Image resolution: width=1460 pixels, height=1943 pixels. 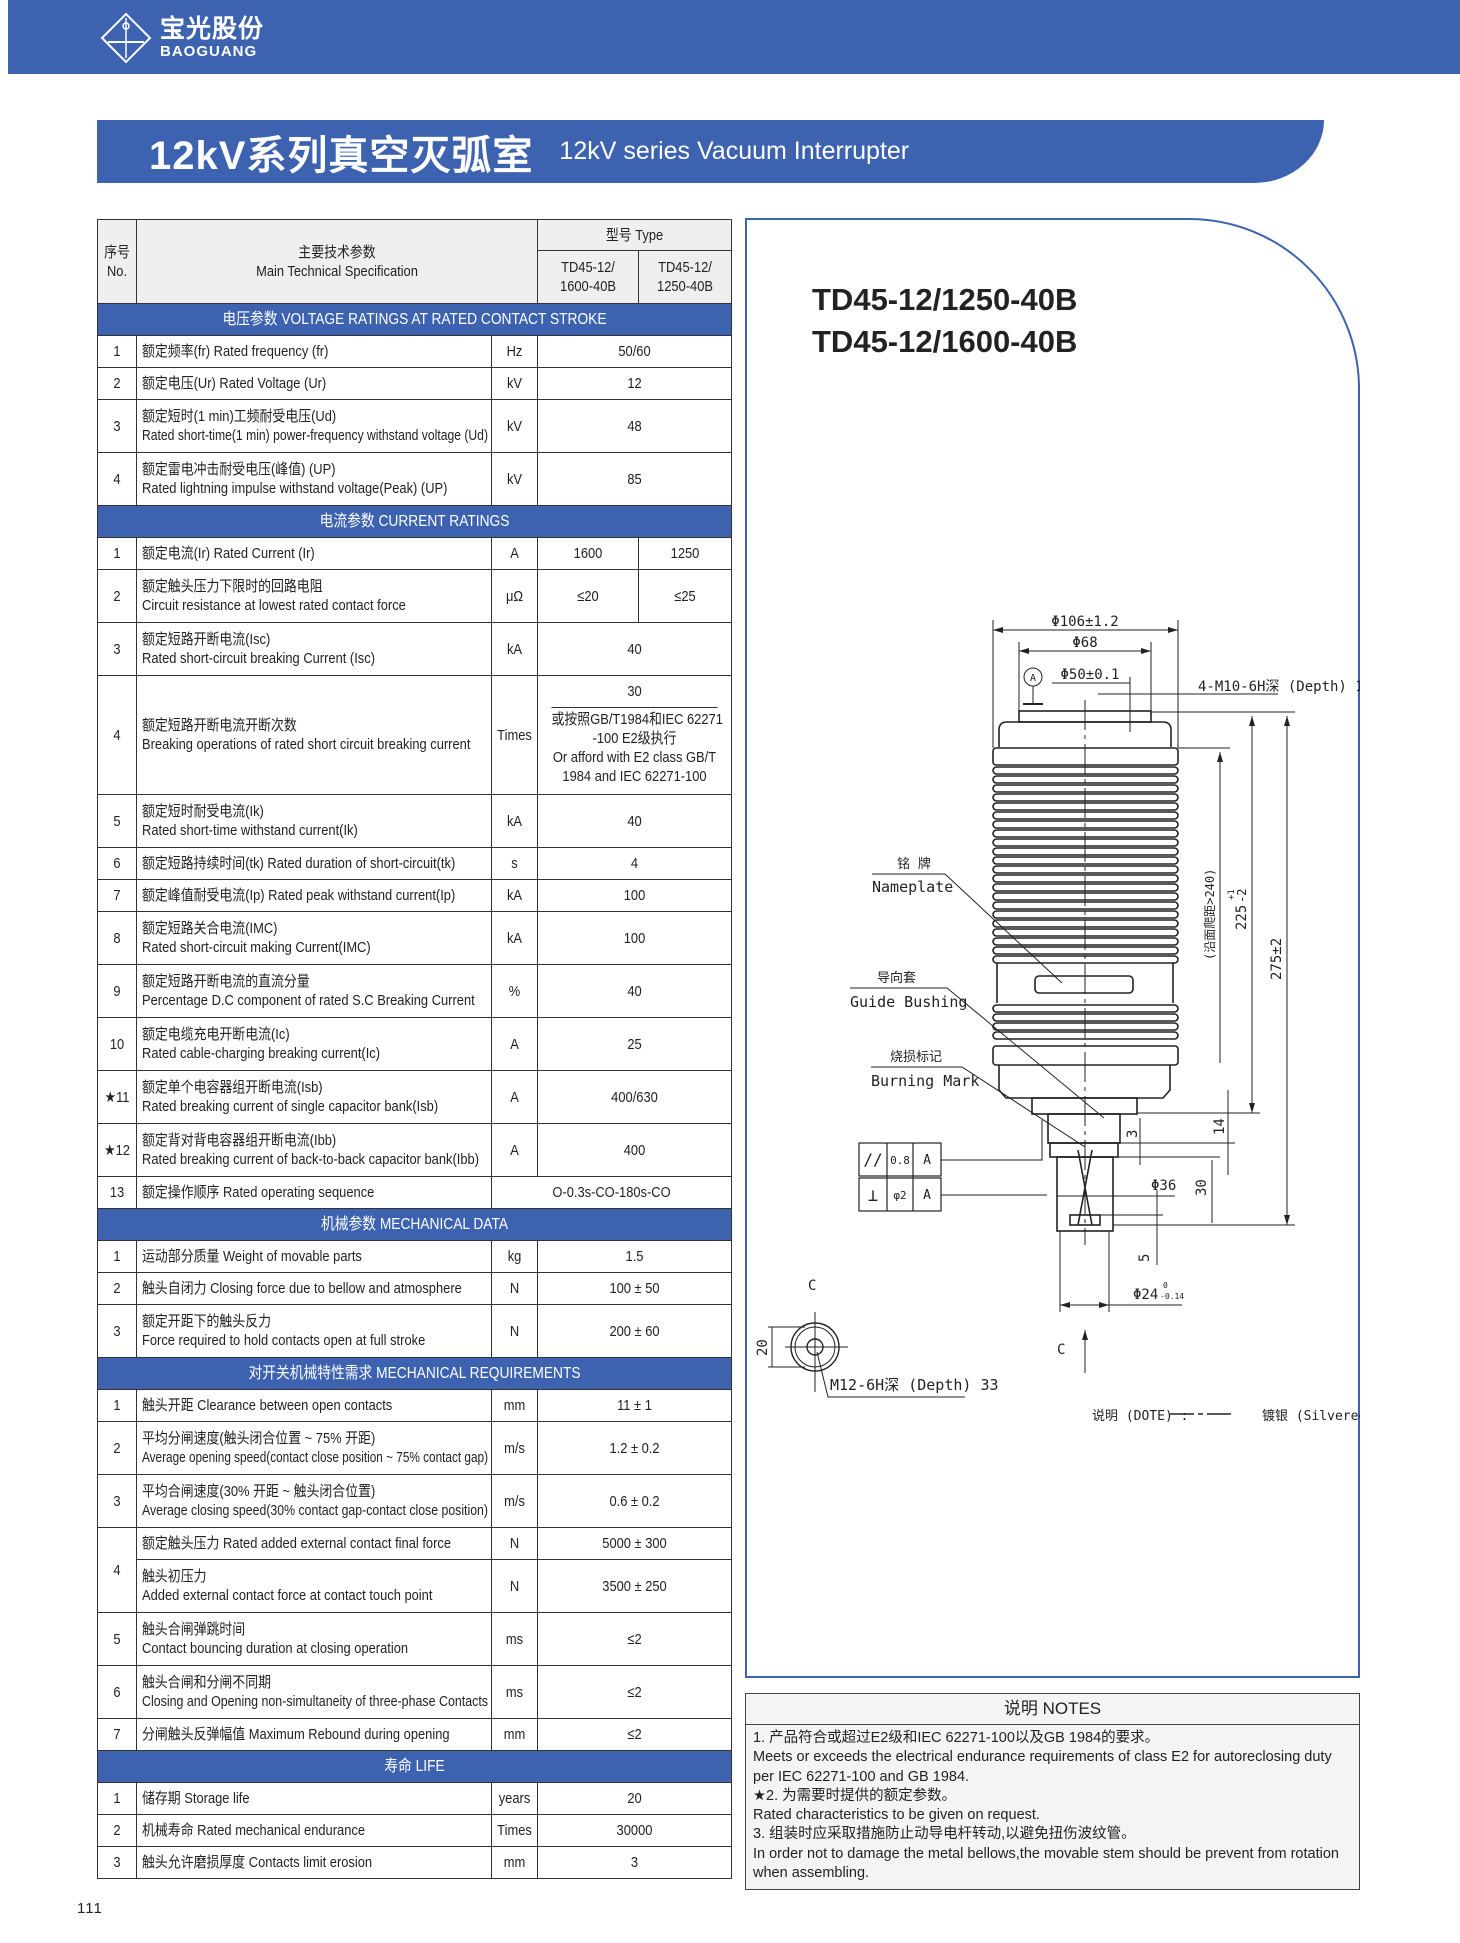 I want to click on value: 200 ± 60, so click(x=634, y=1331).